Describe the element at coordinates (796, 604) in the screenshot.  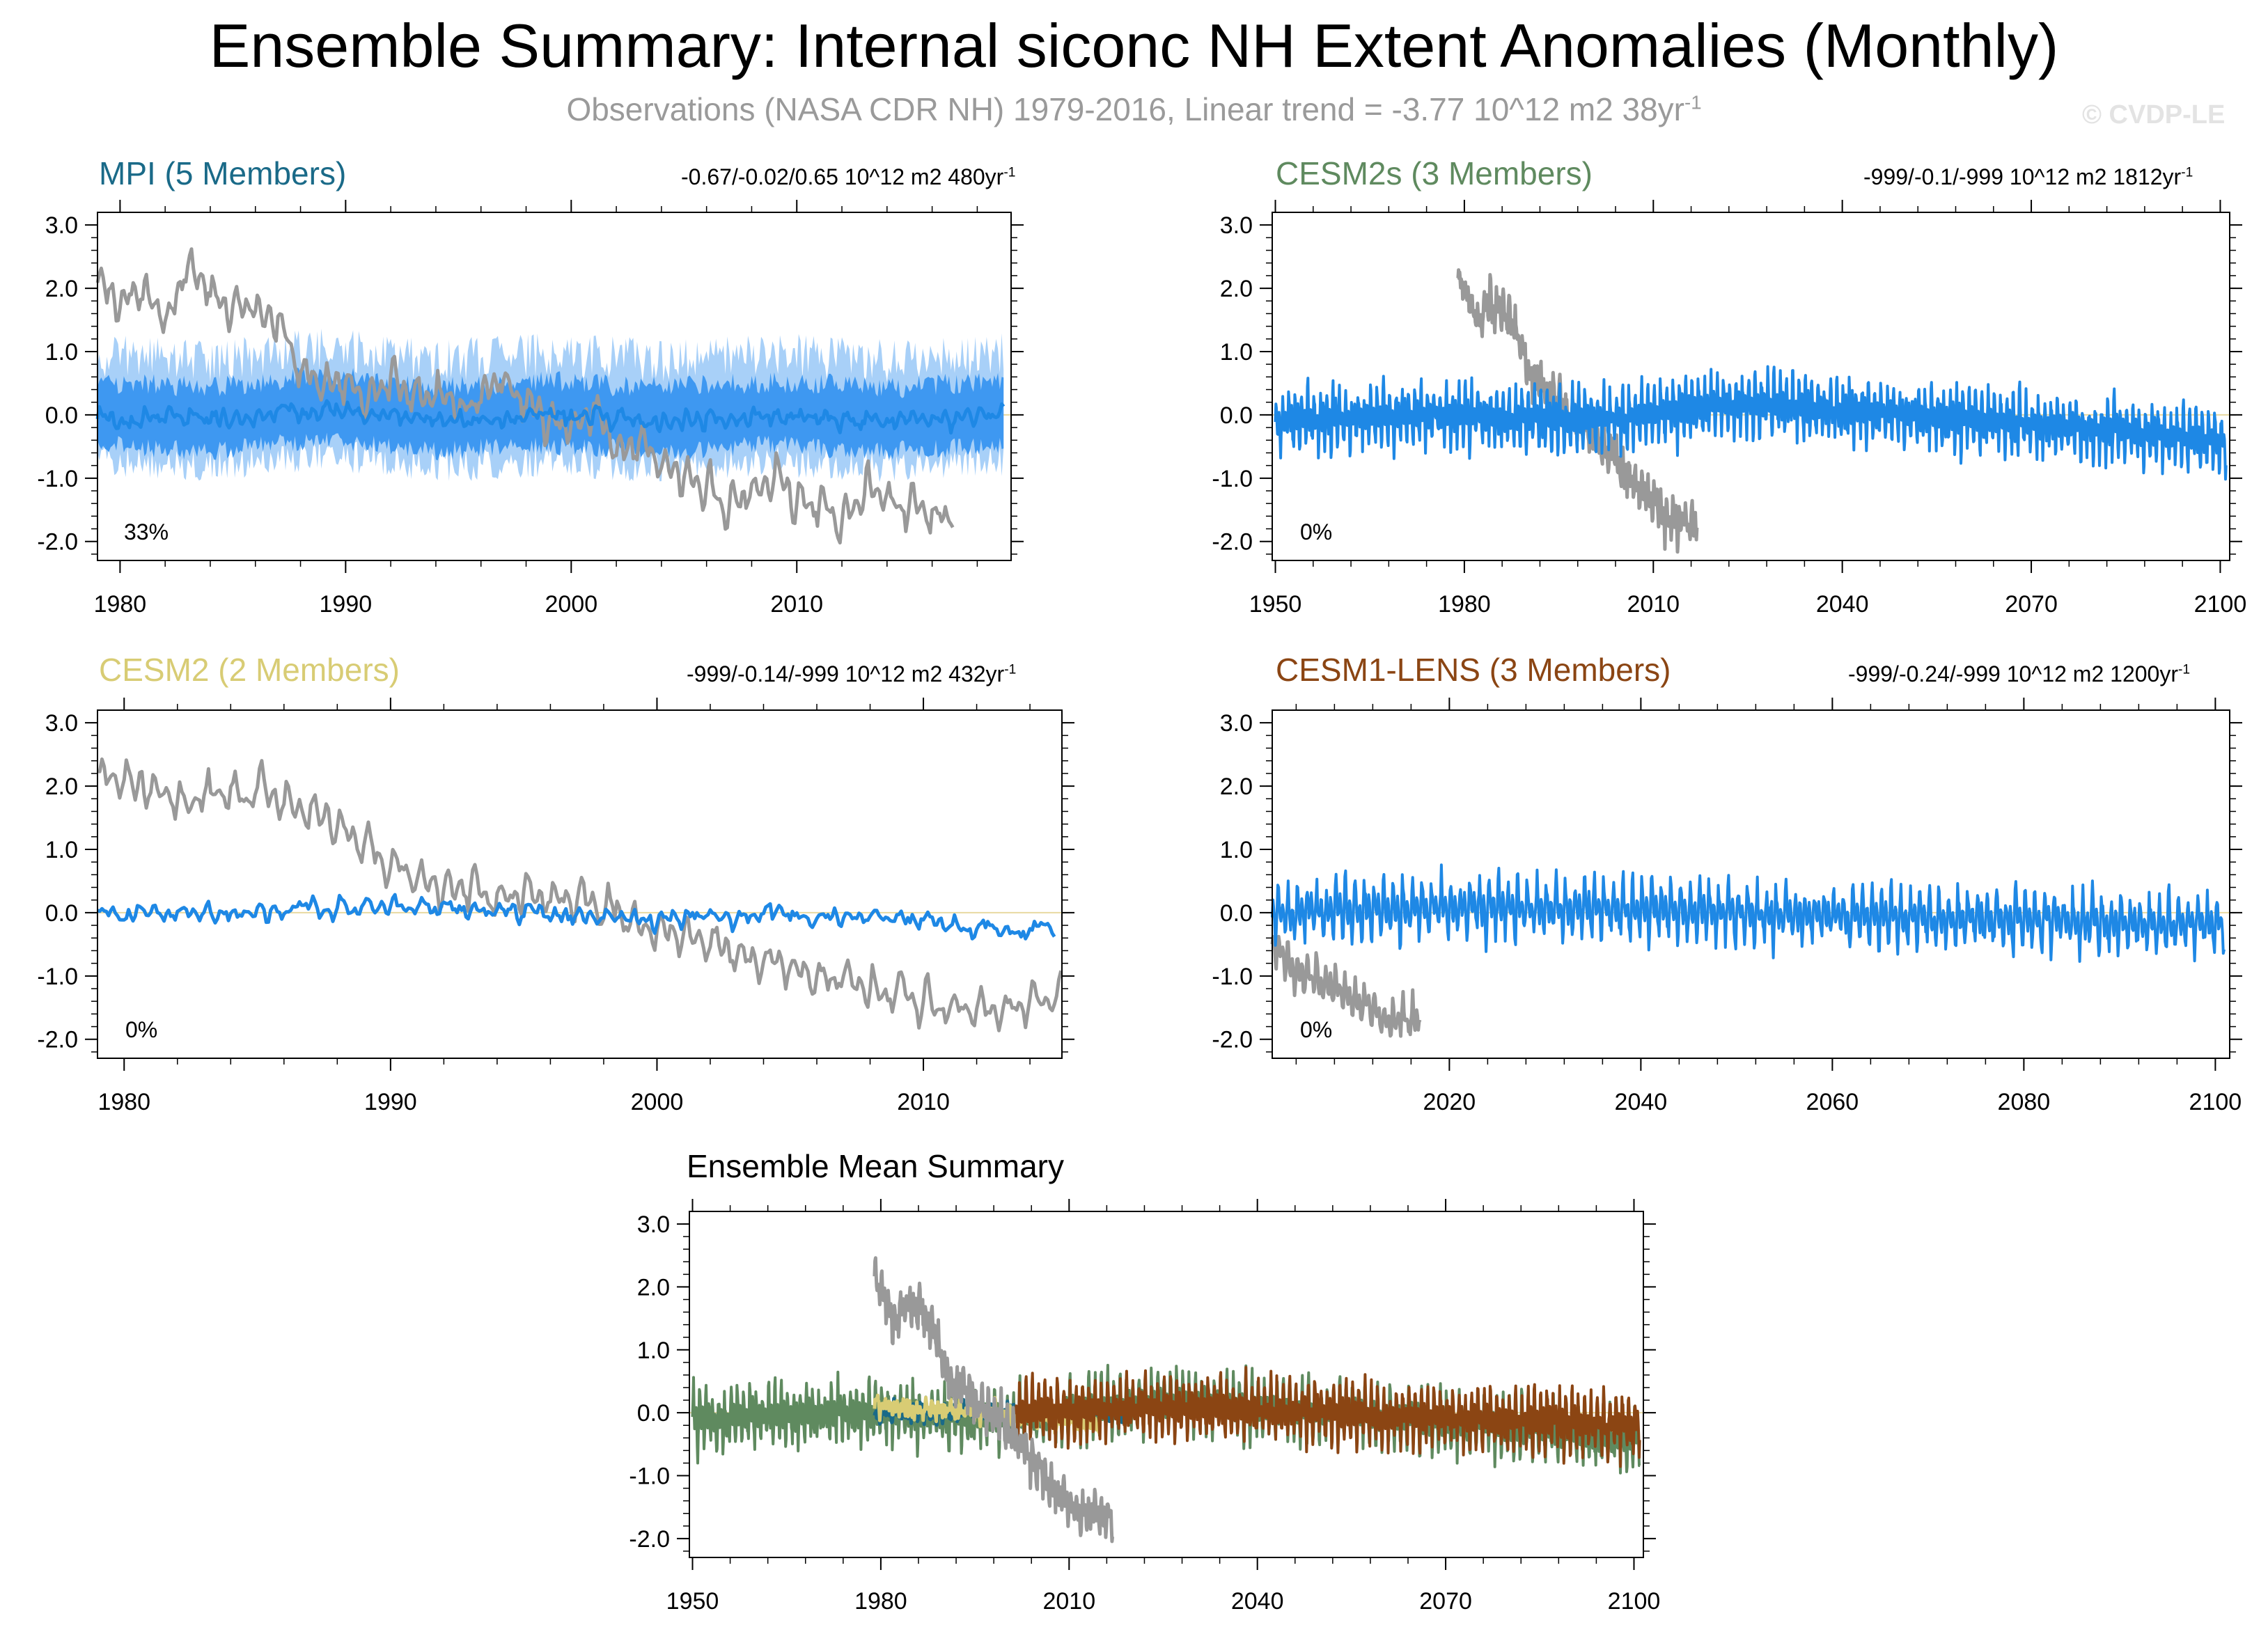
I see `mpi-x-tick-label: 2010` at that location.